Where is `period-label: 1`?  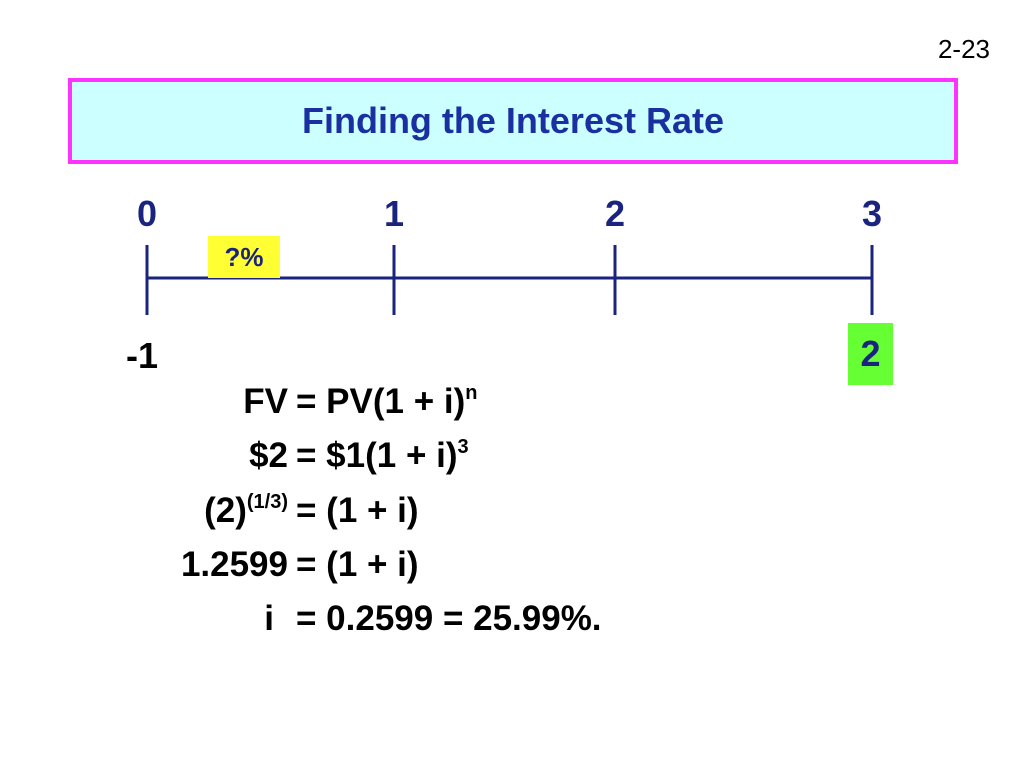
period-label: 1 is located at coordinates (394, 213).